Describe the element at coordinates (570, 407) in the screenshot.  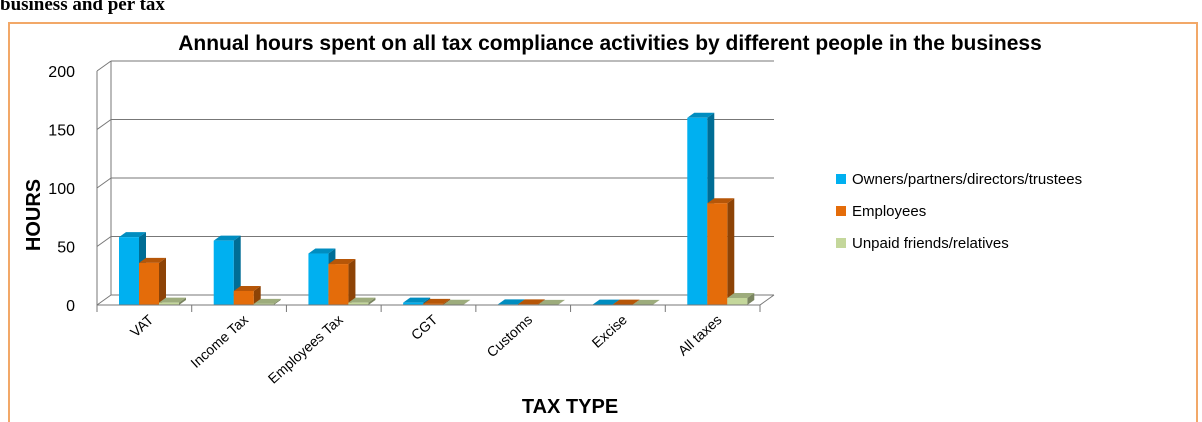
I see `x-axis-title: TAX TYPE` at that location.